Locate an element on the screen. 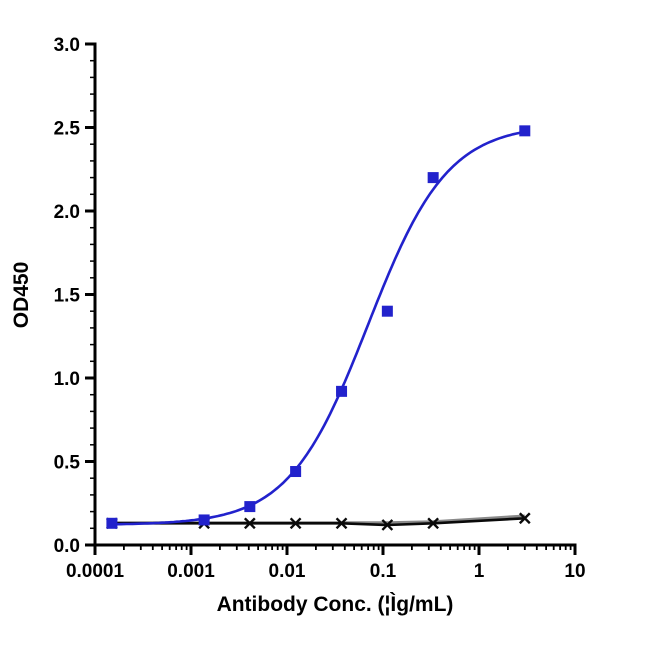 Image resolution: width=650 pixels, height=654 pixels. x-axis-label: Antibody Conc. (¦Ìg/mL) is located at coordinates (335, 604).